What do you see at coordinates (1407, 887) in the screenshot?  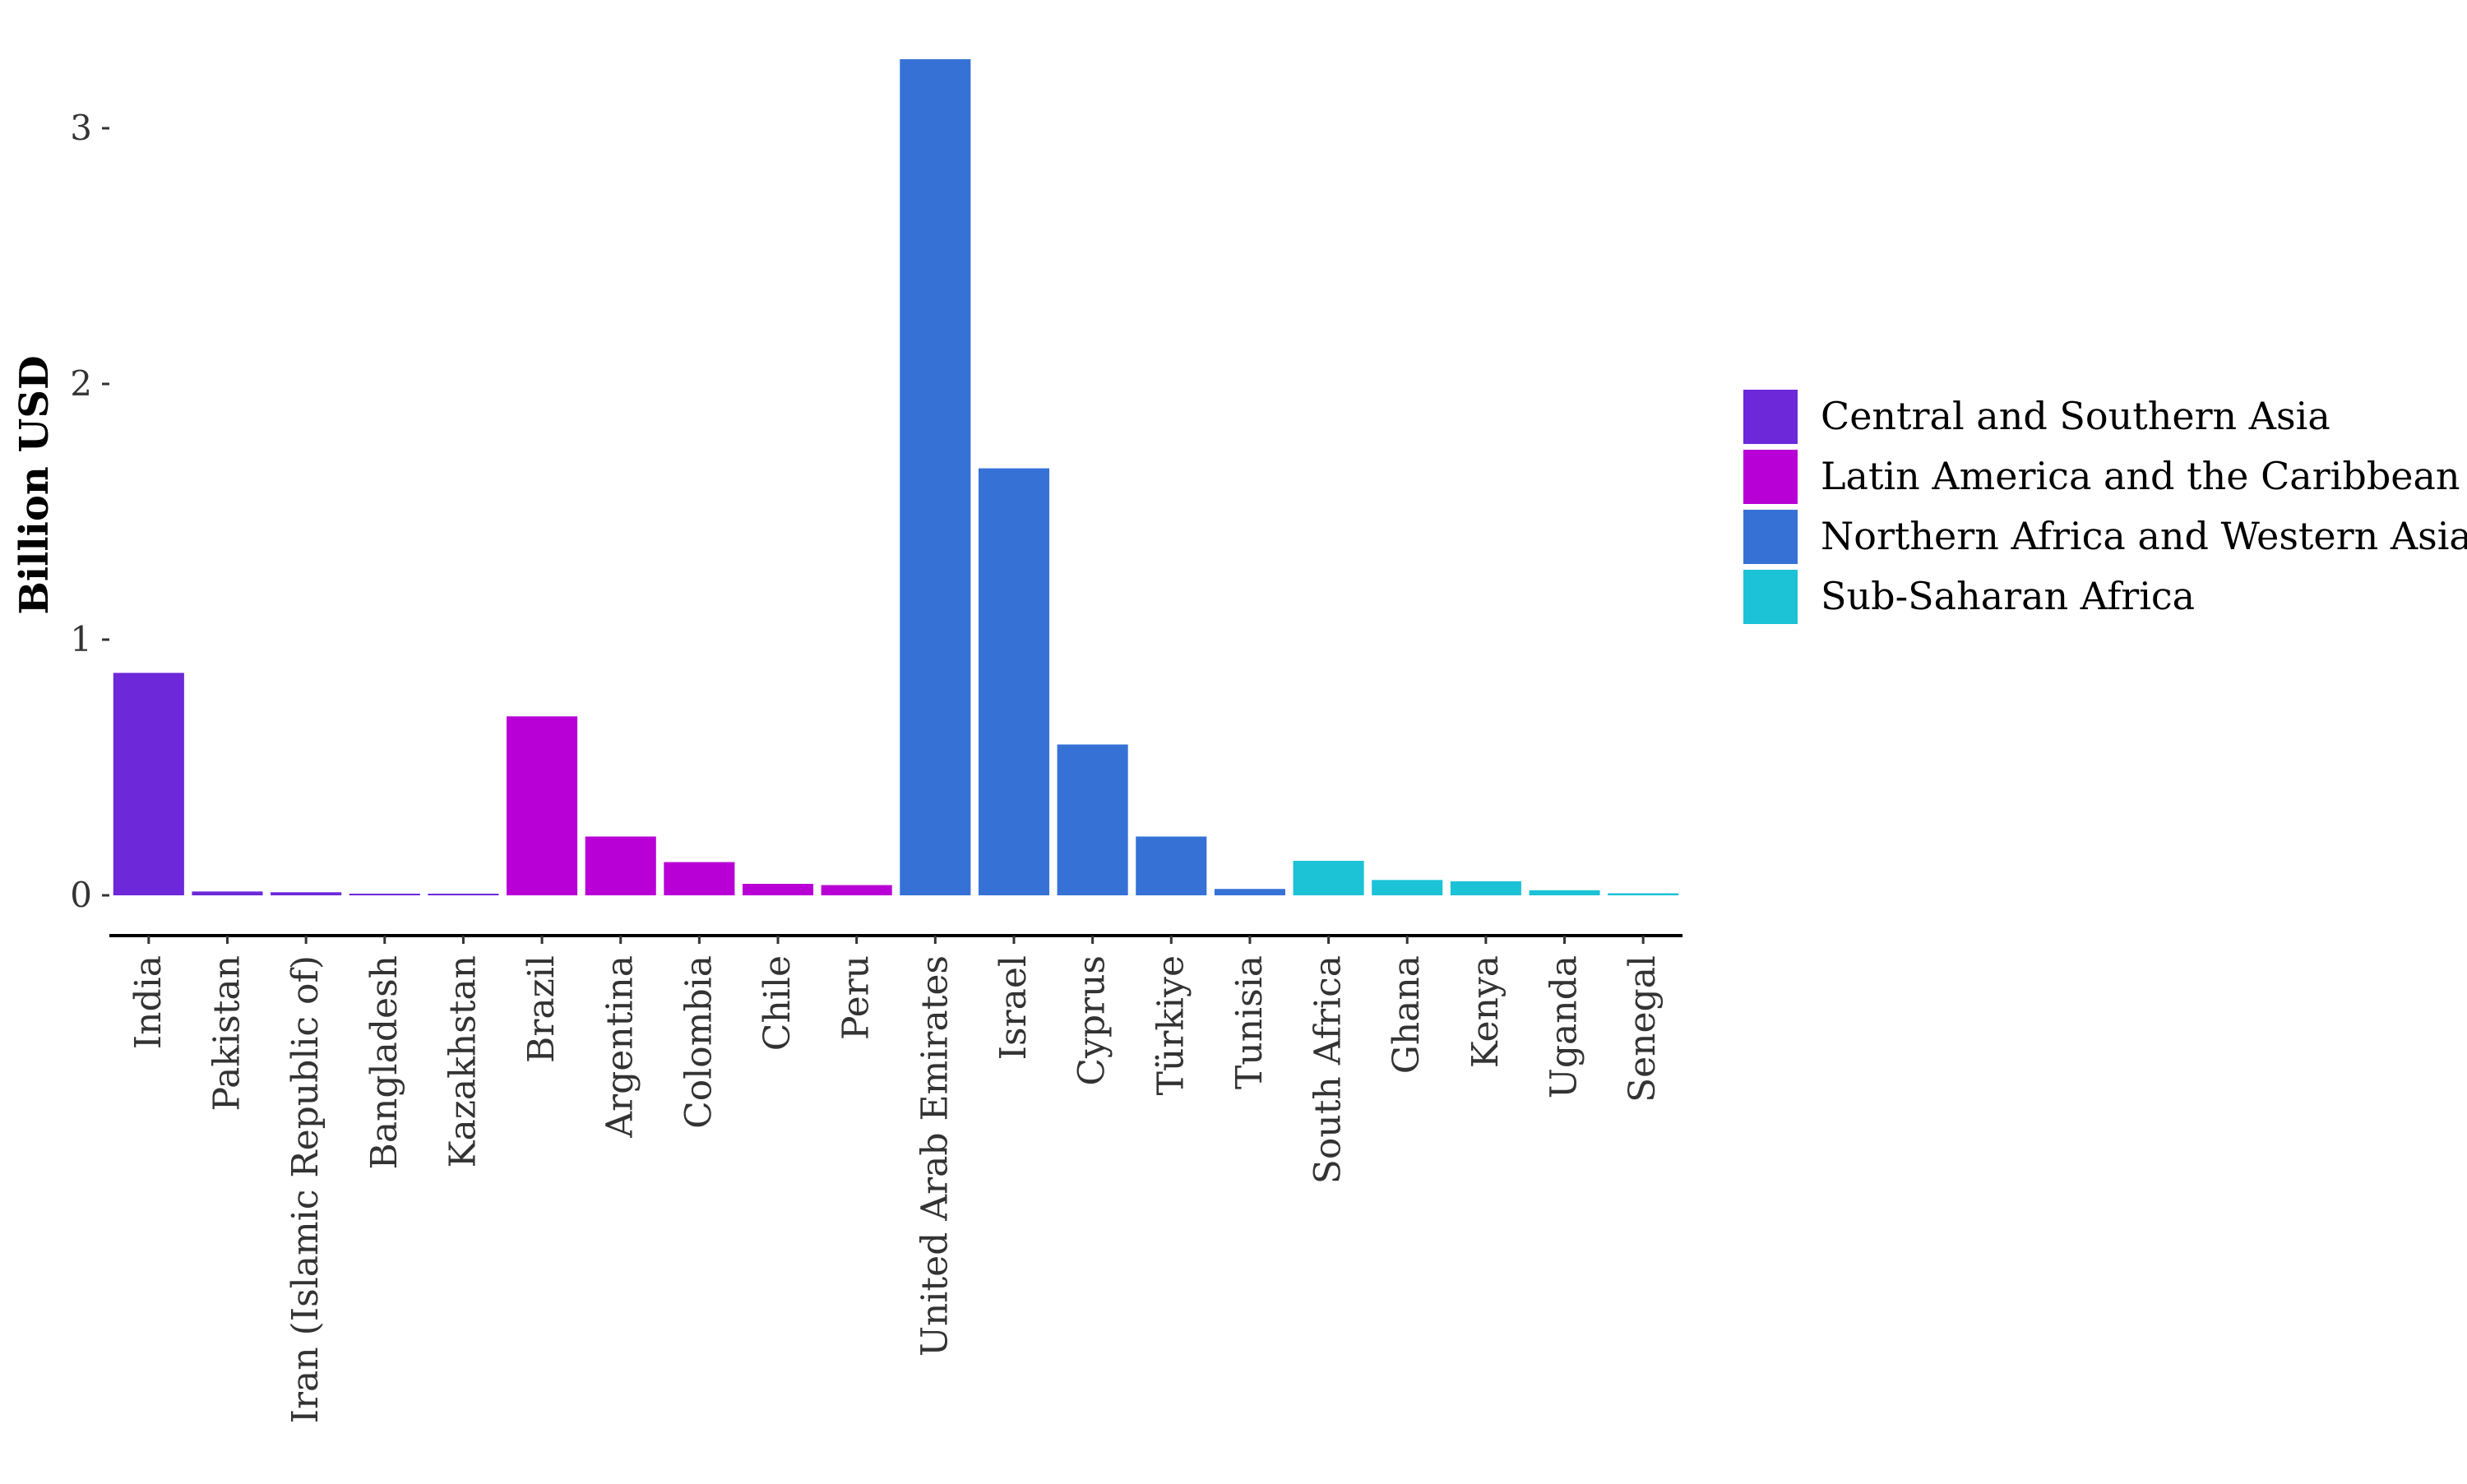 I see `bar-ghana` at bounding box center [1407, 887].